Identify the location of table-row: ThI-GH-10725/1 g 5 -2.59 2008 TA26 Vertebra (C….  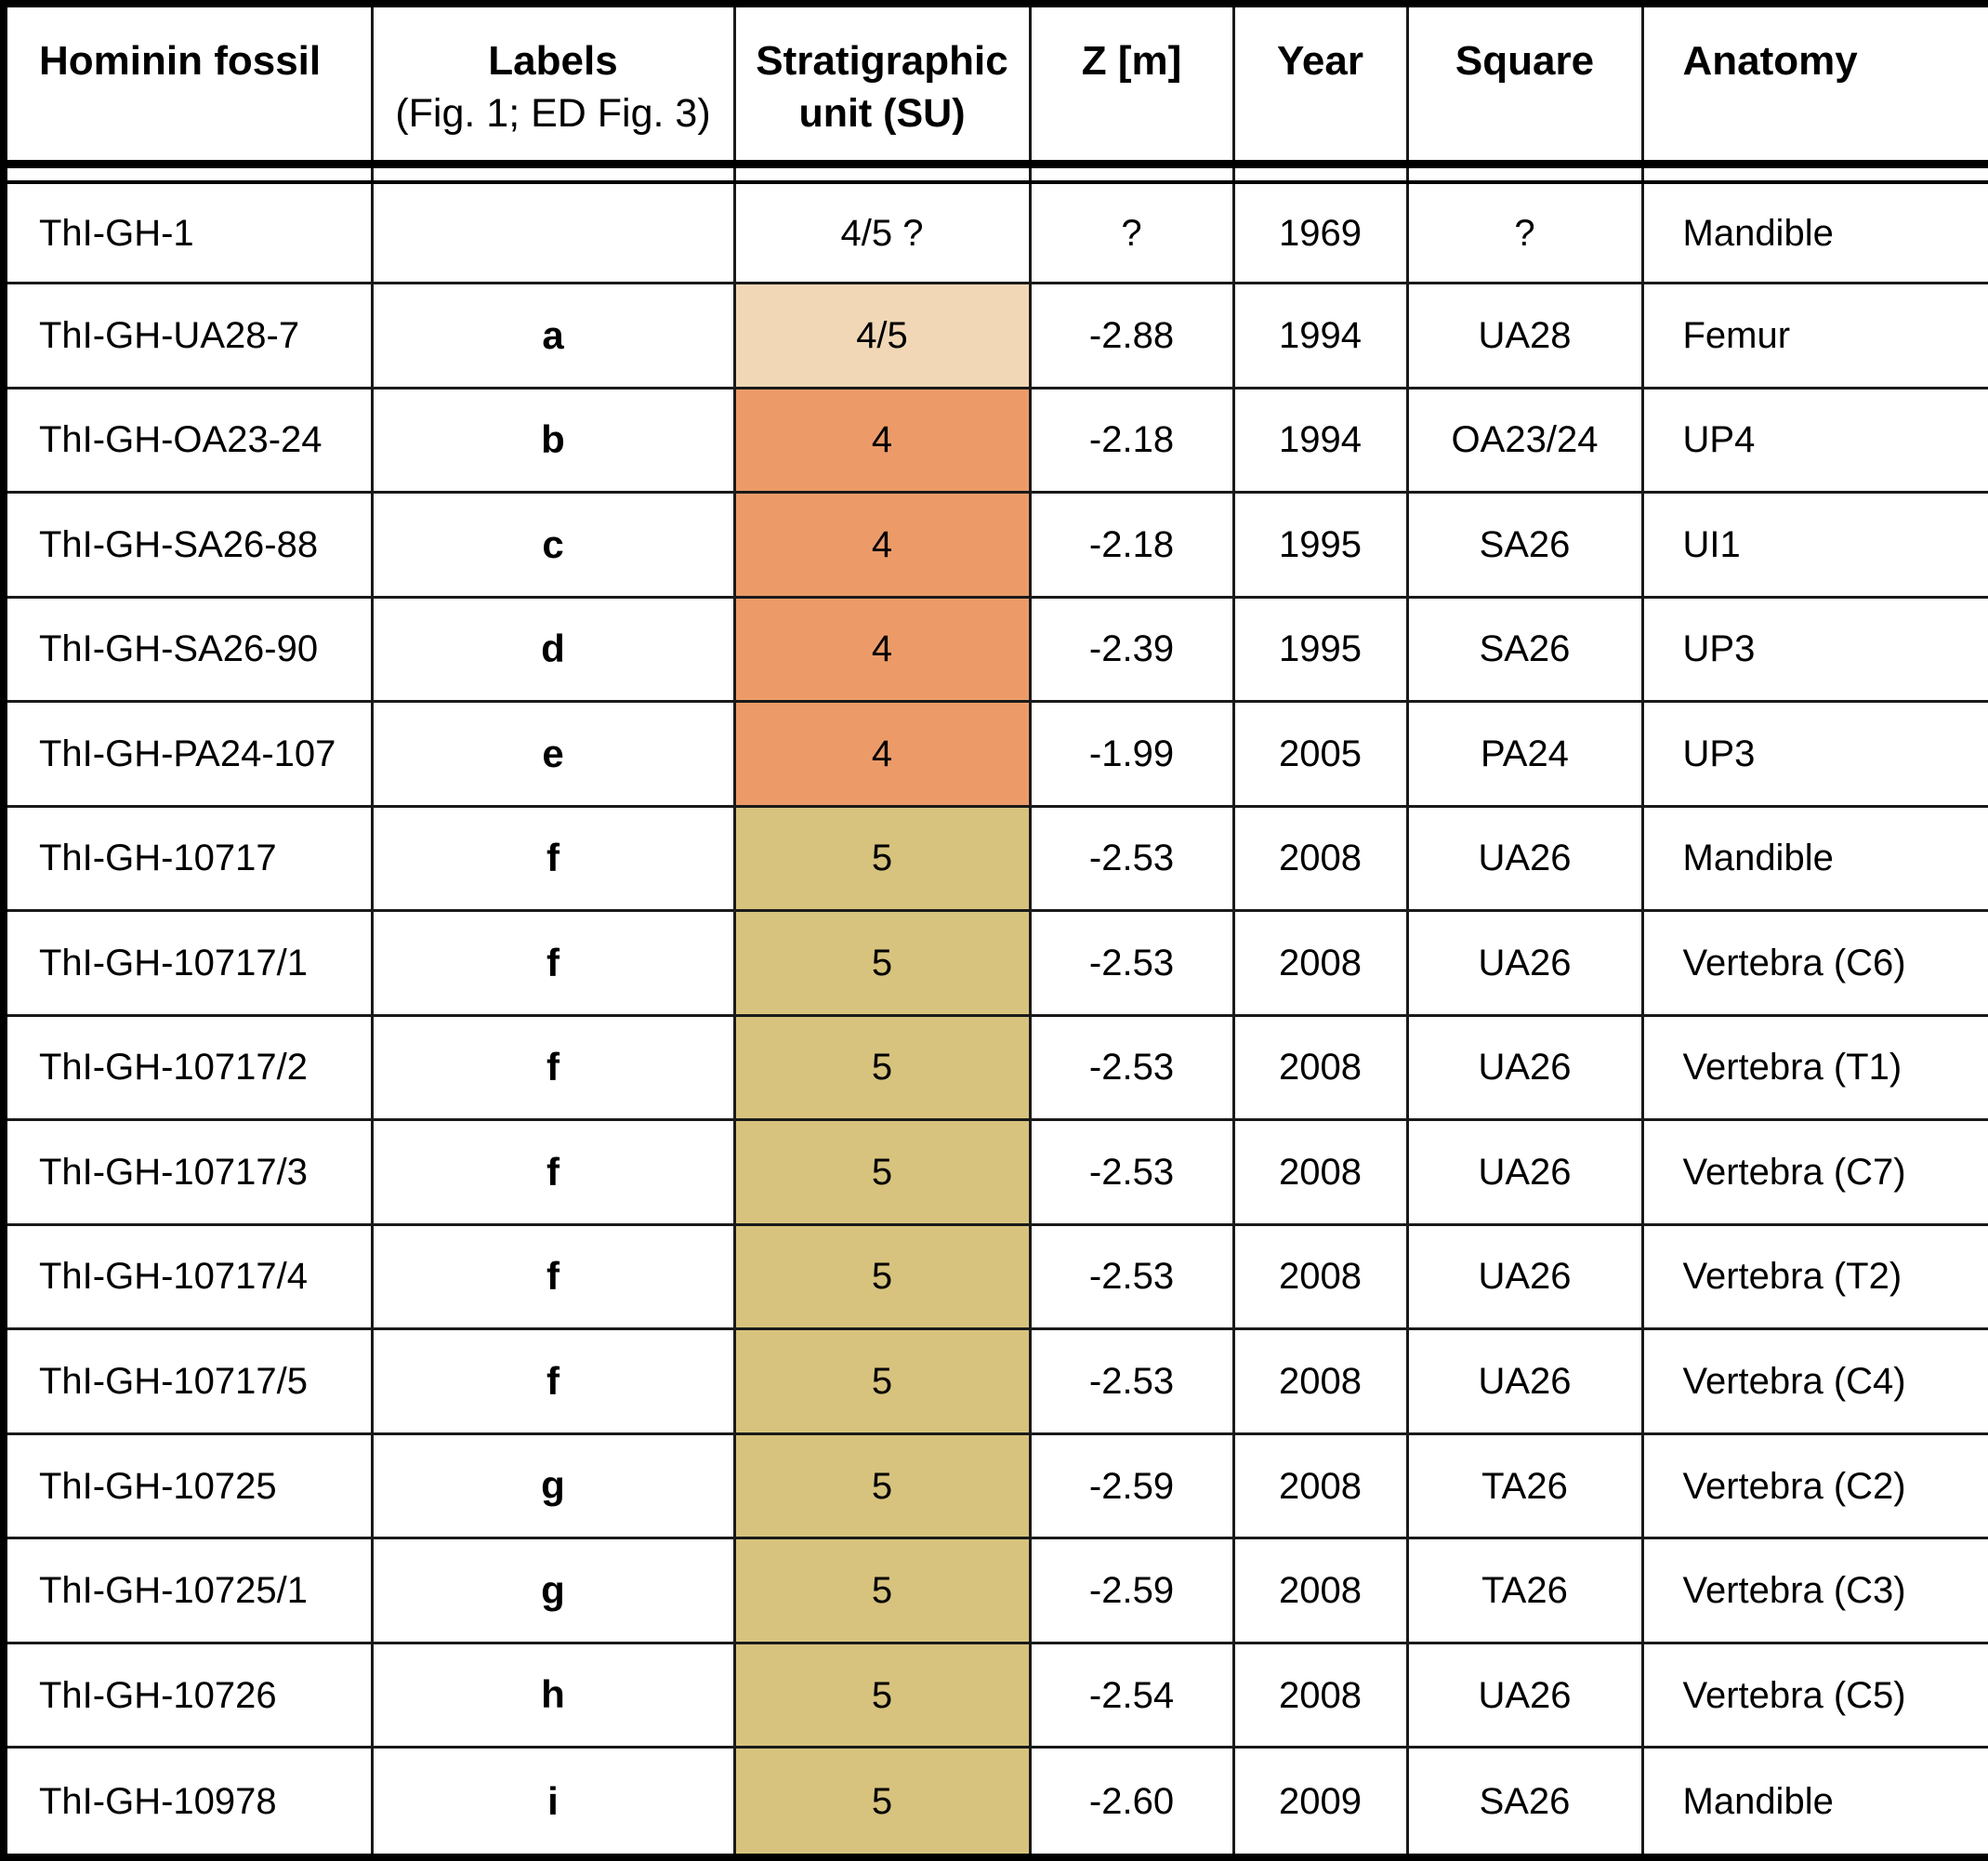
(995, 1590).